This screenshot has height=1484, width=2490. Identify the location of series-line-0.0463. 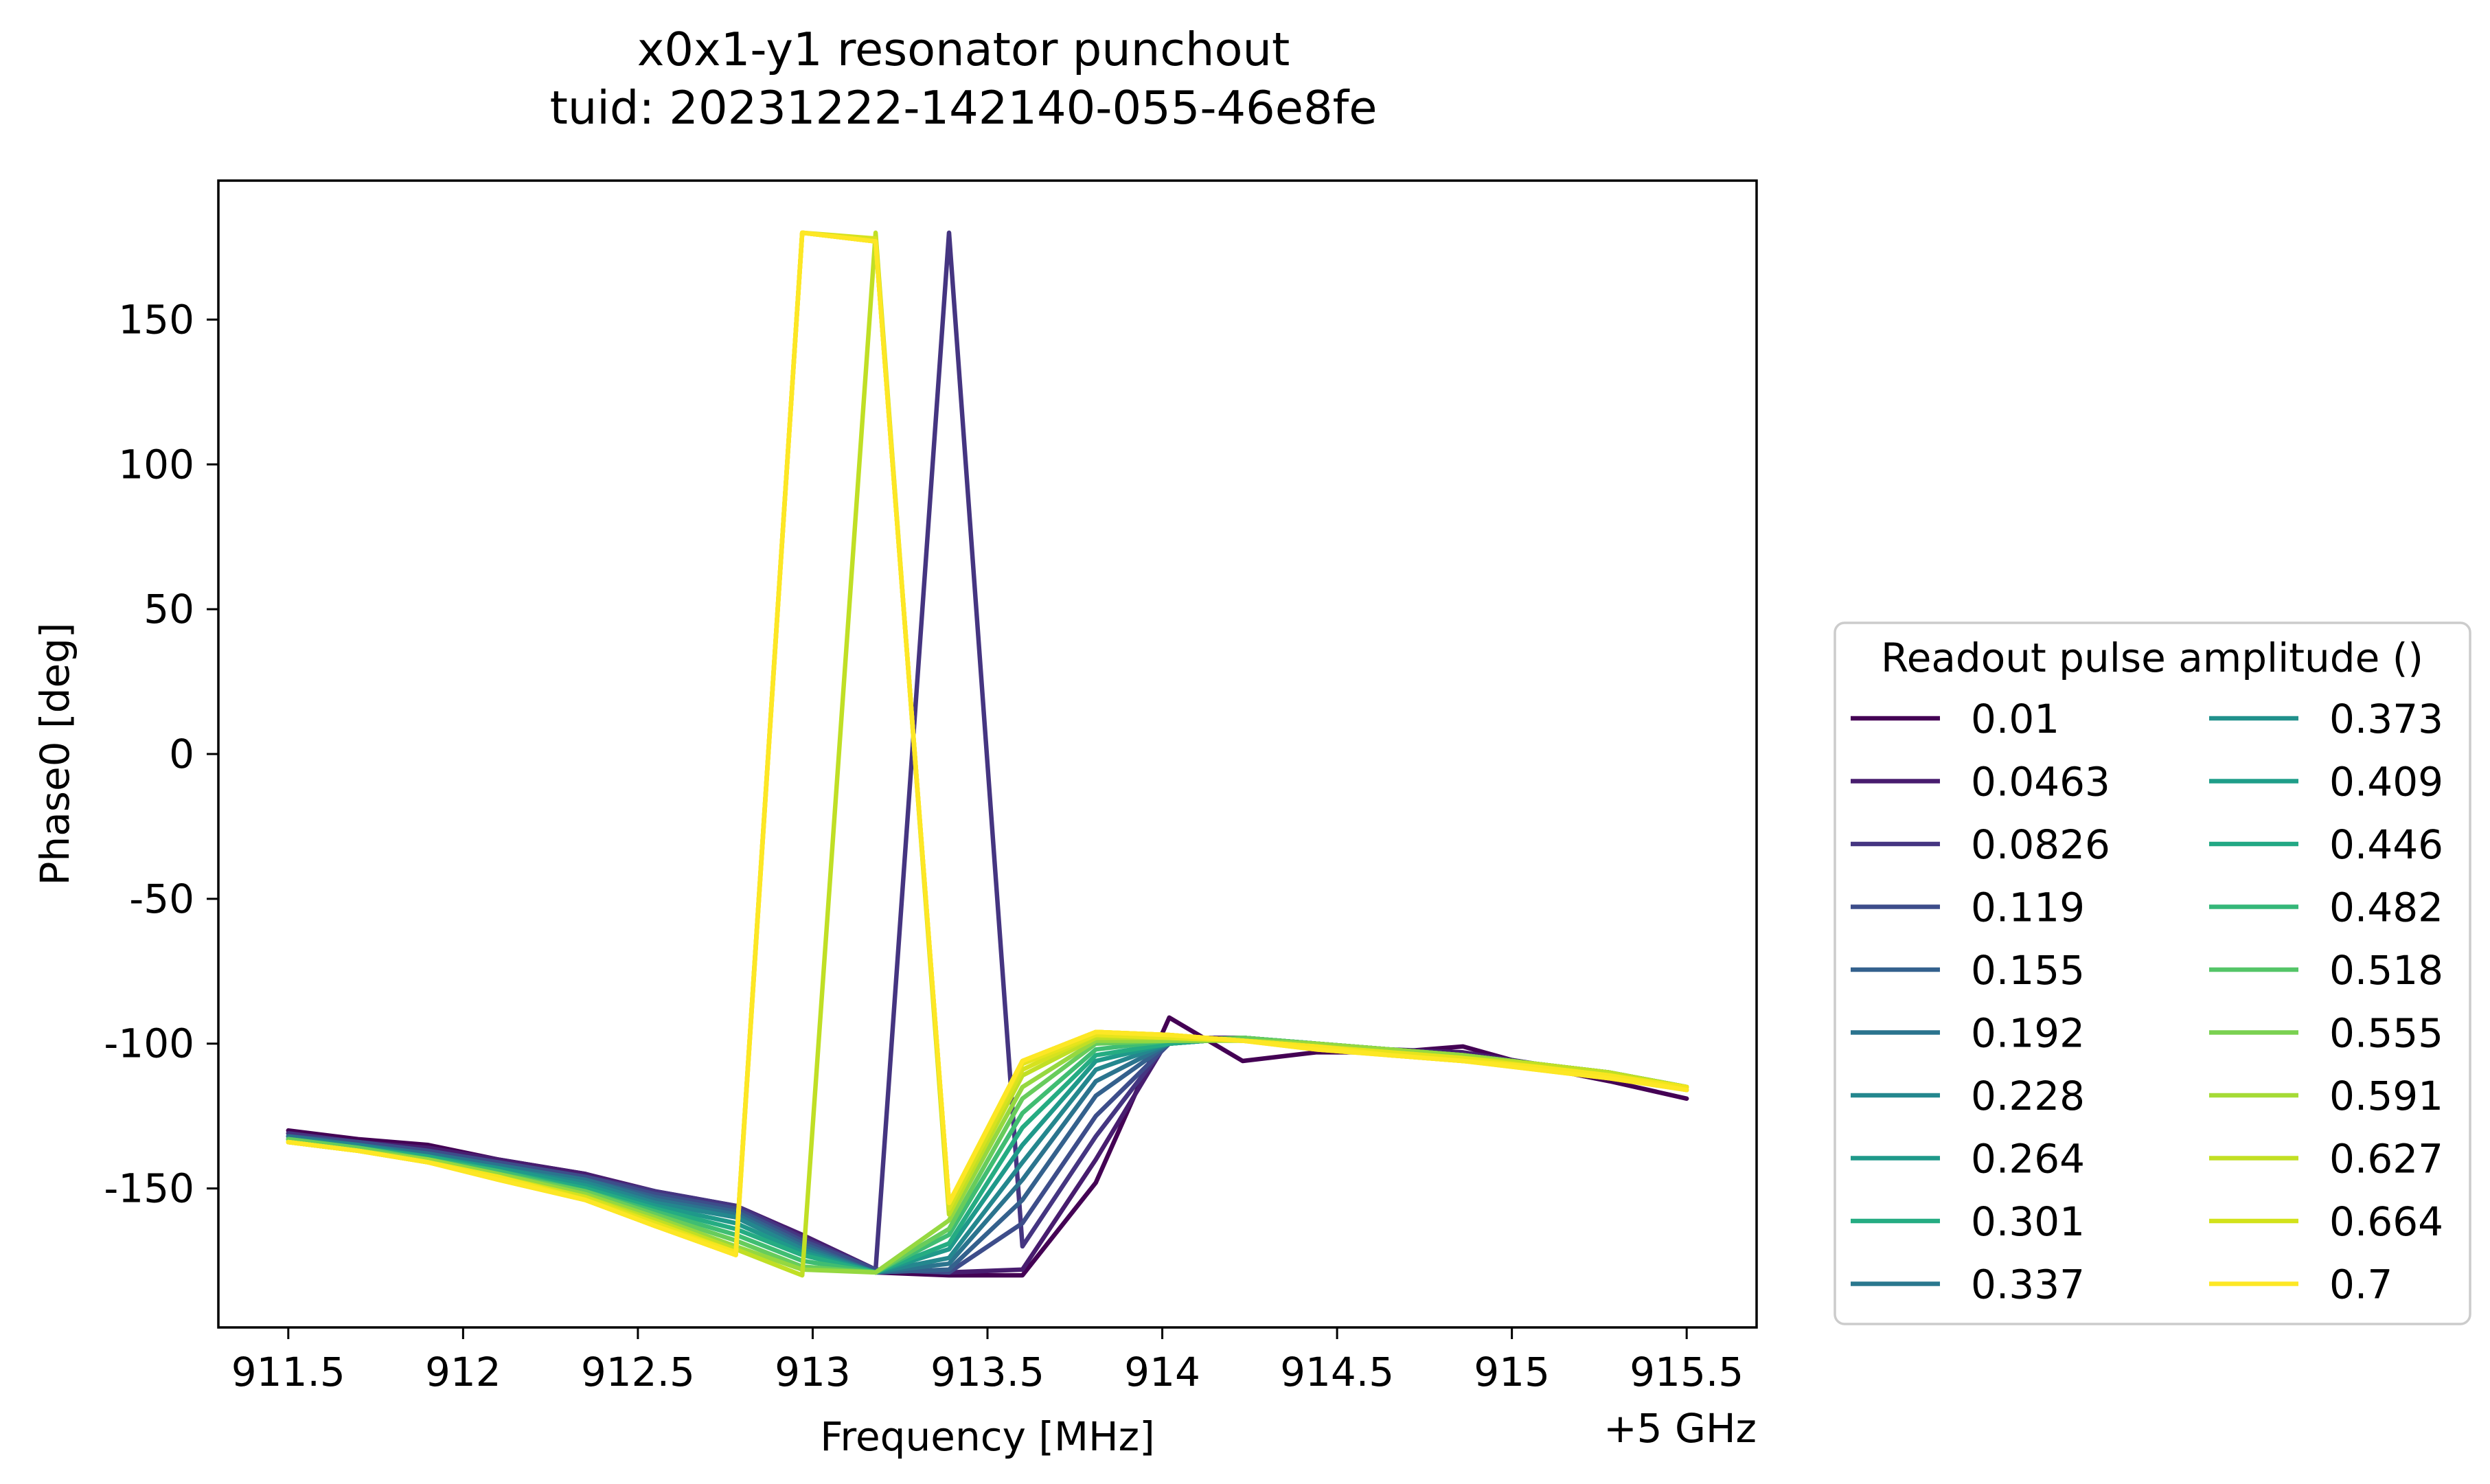
(988, 1156).